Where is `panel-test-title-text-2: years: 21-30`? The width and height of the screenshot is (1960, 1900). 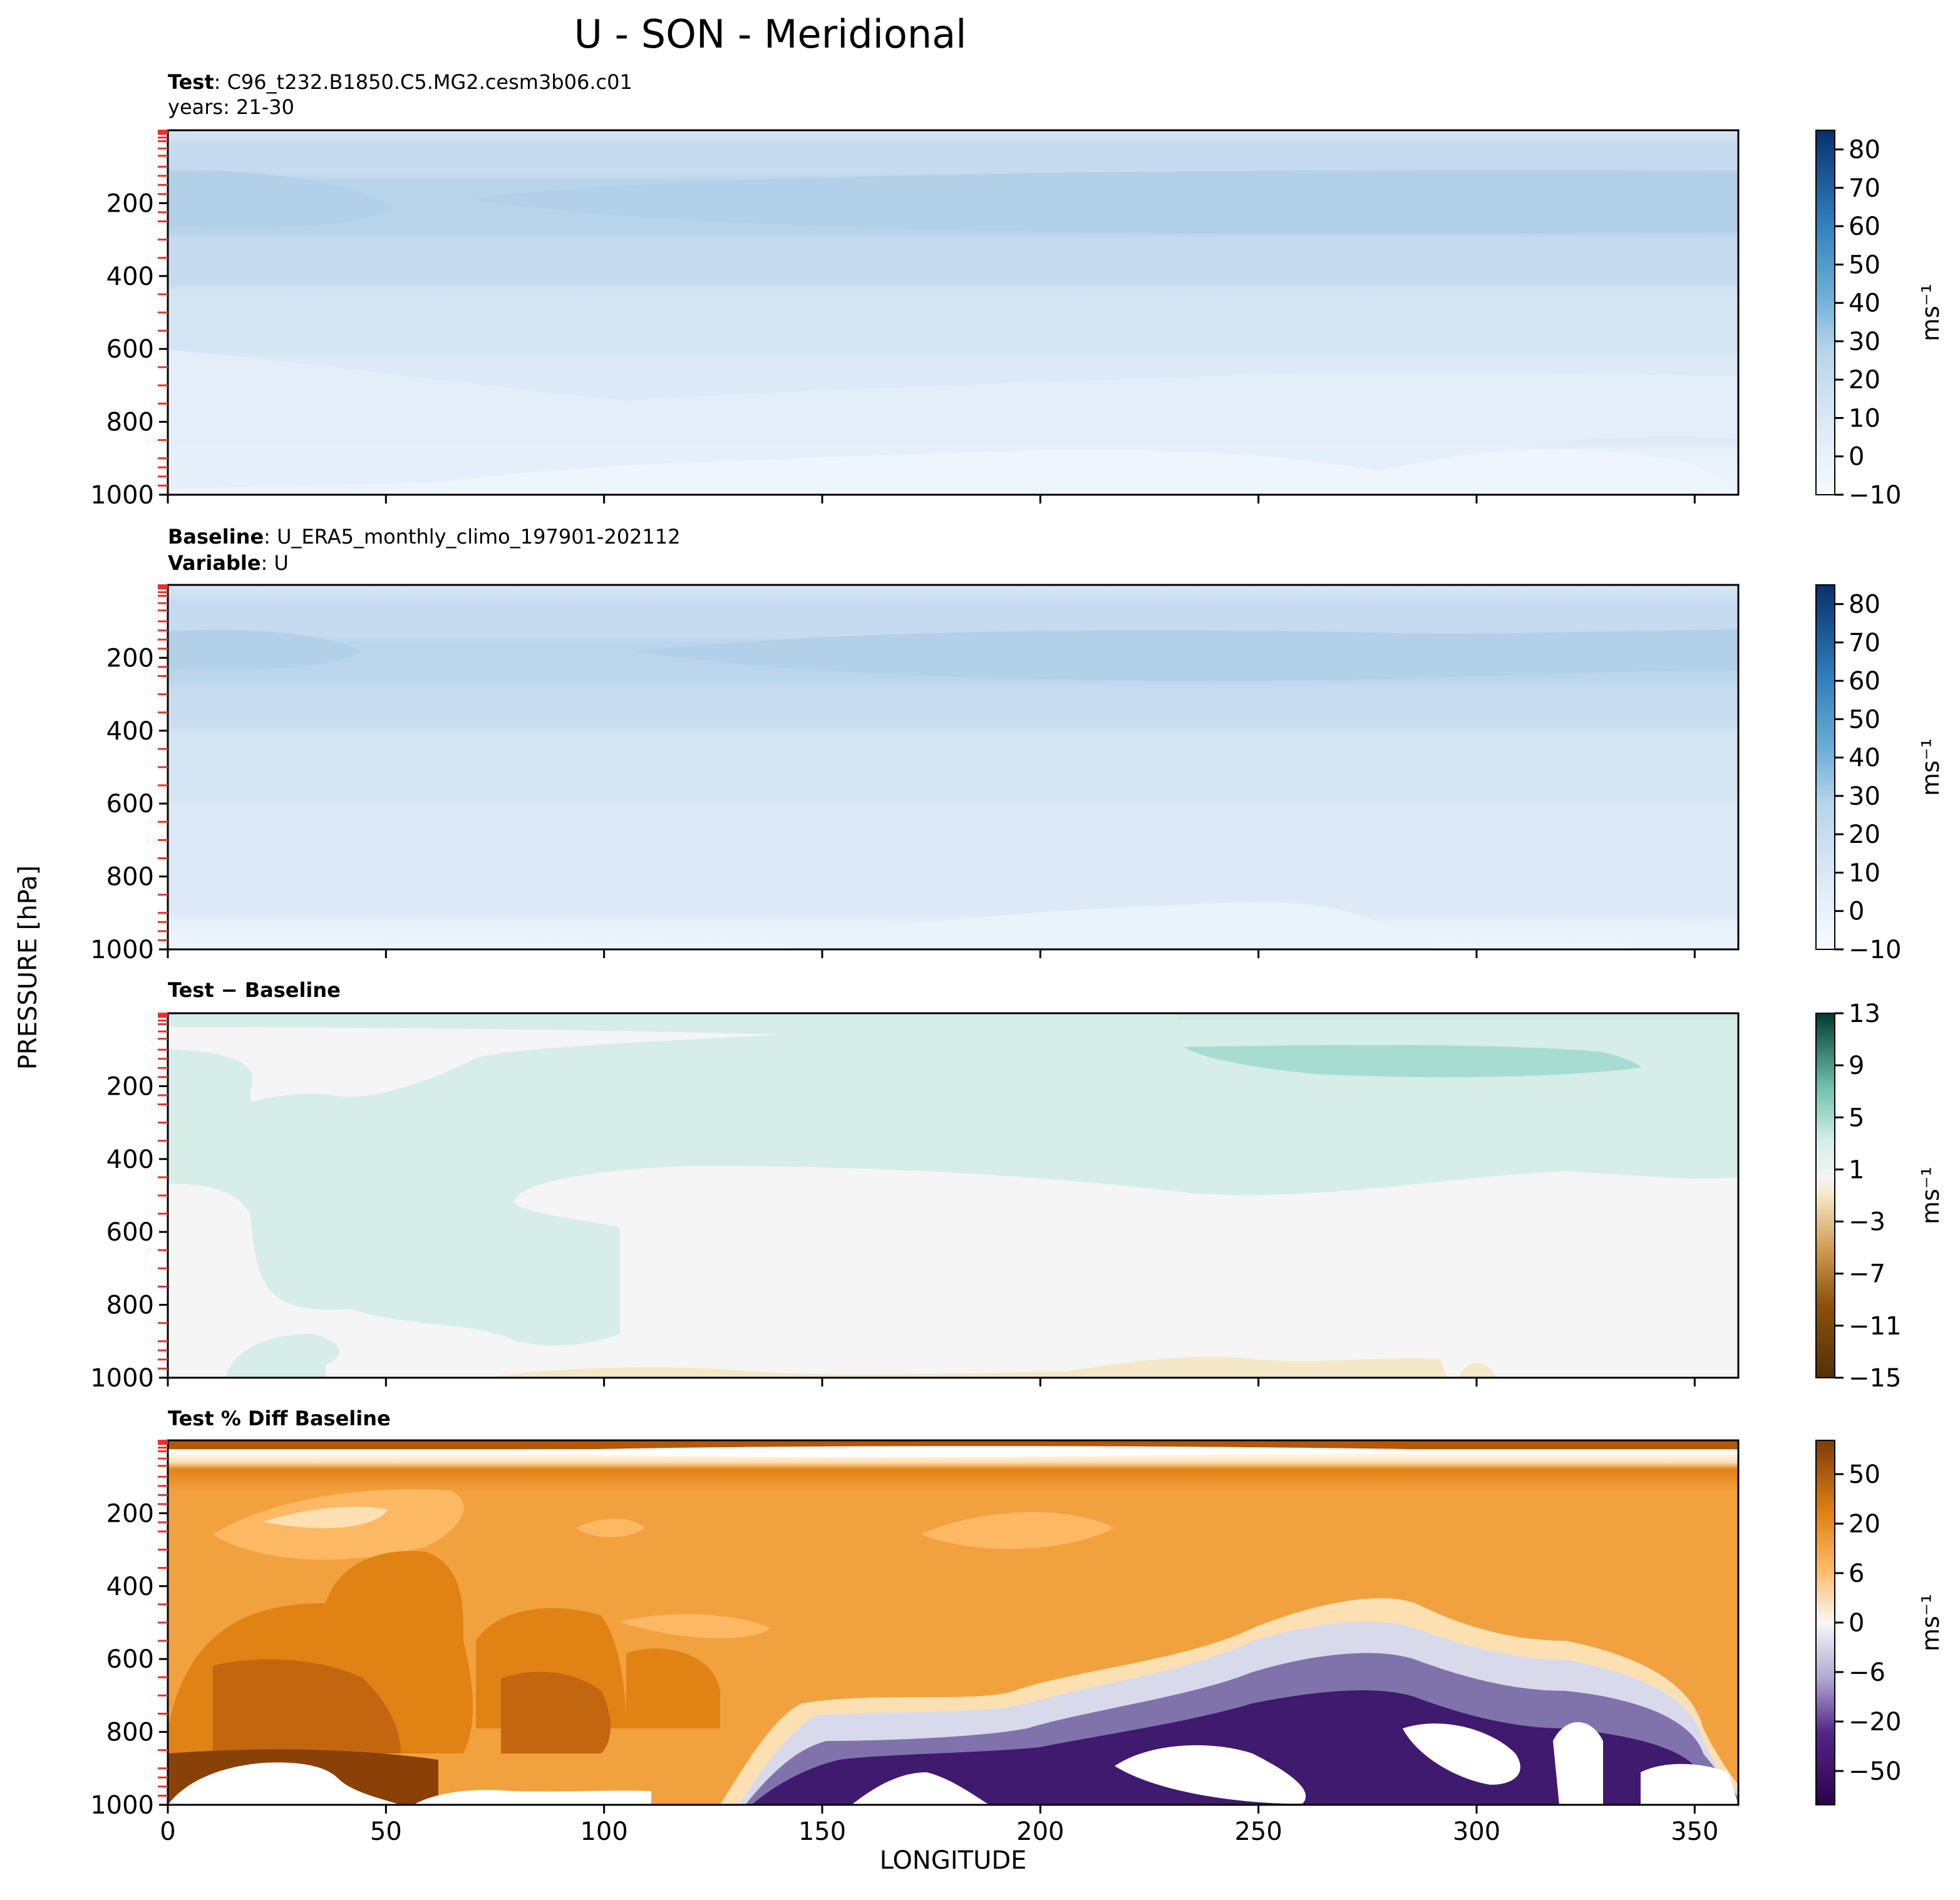
panel-test-title-text-2: years: 21-30 is located at coordinates (231, 107).